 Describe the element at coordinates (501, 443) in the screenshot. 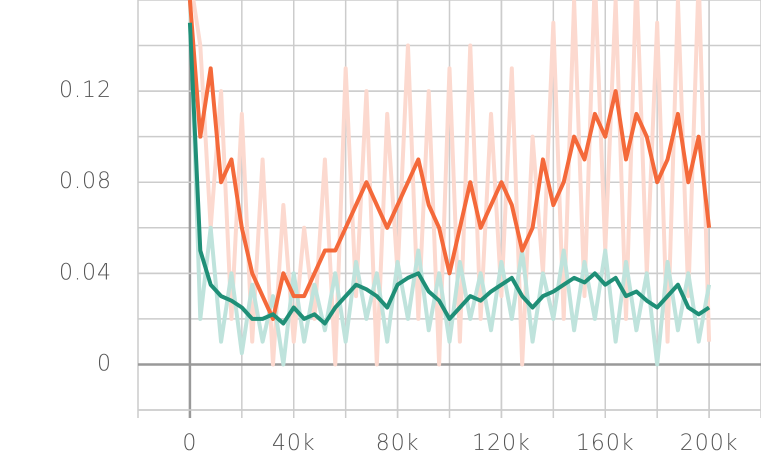

I see `x-tick-label: 120k` at that location.